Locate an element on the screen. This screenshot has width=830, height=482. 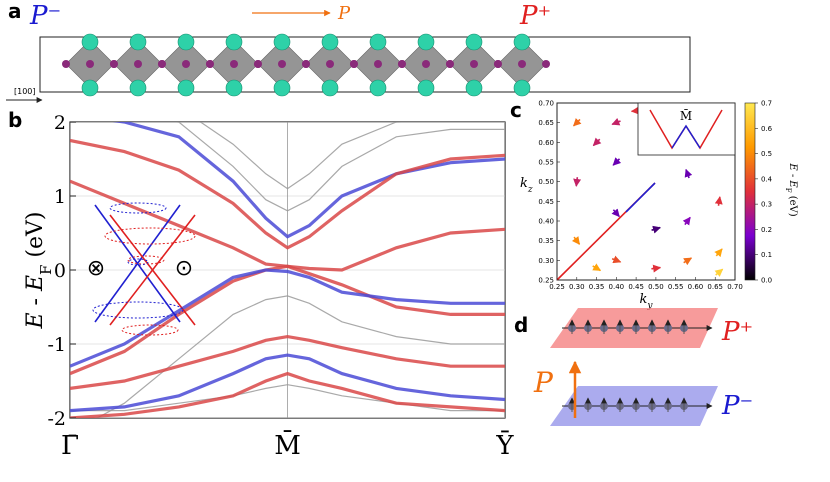
colorbar-tick-label: 0.7 is located at coordinates (766, 104).